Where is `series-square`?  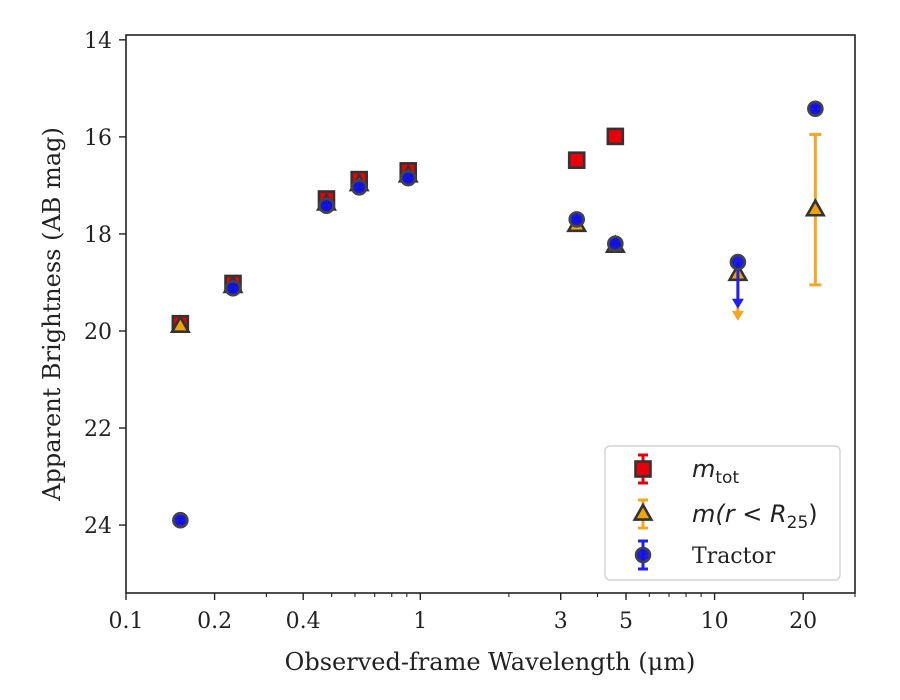 series-square is located at coordinates (398, 230).